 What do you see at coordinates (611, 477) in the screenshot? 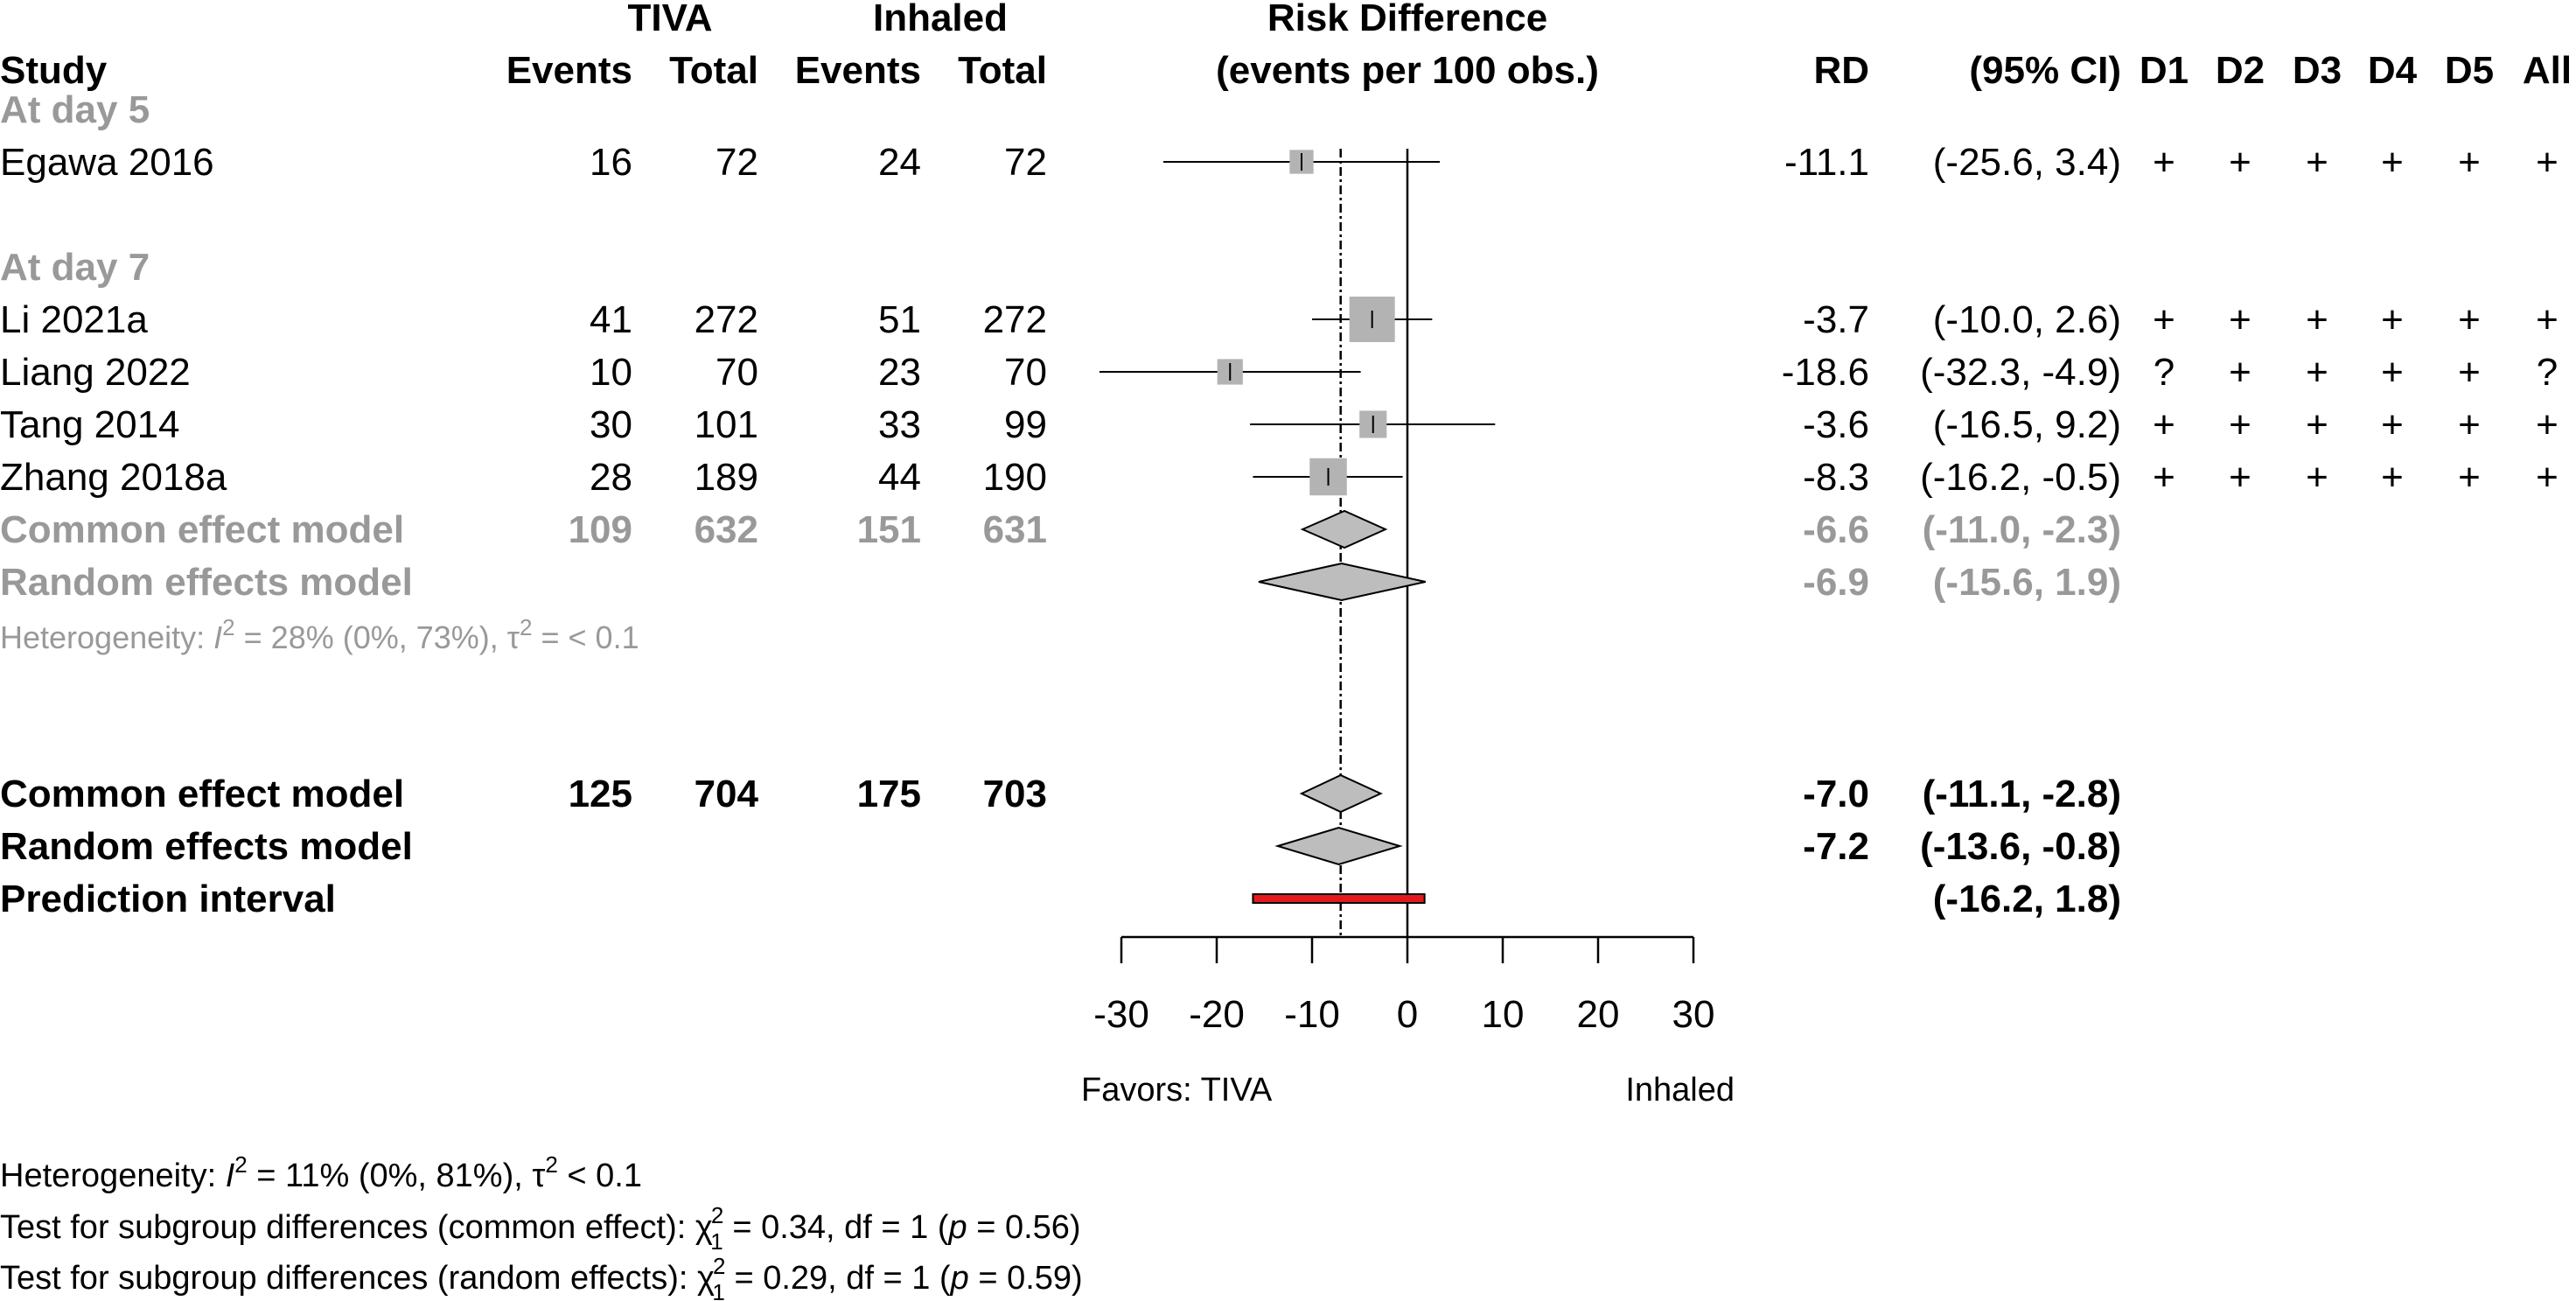
I see `study-e1: 28` at bounding box center [611, 477].